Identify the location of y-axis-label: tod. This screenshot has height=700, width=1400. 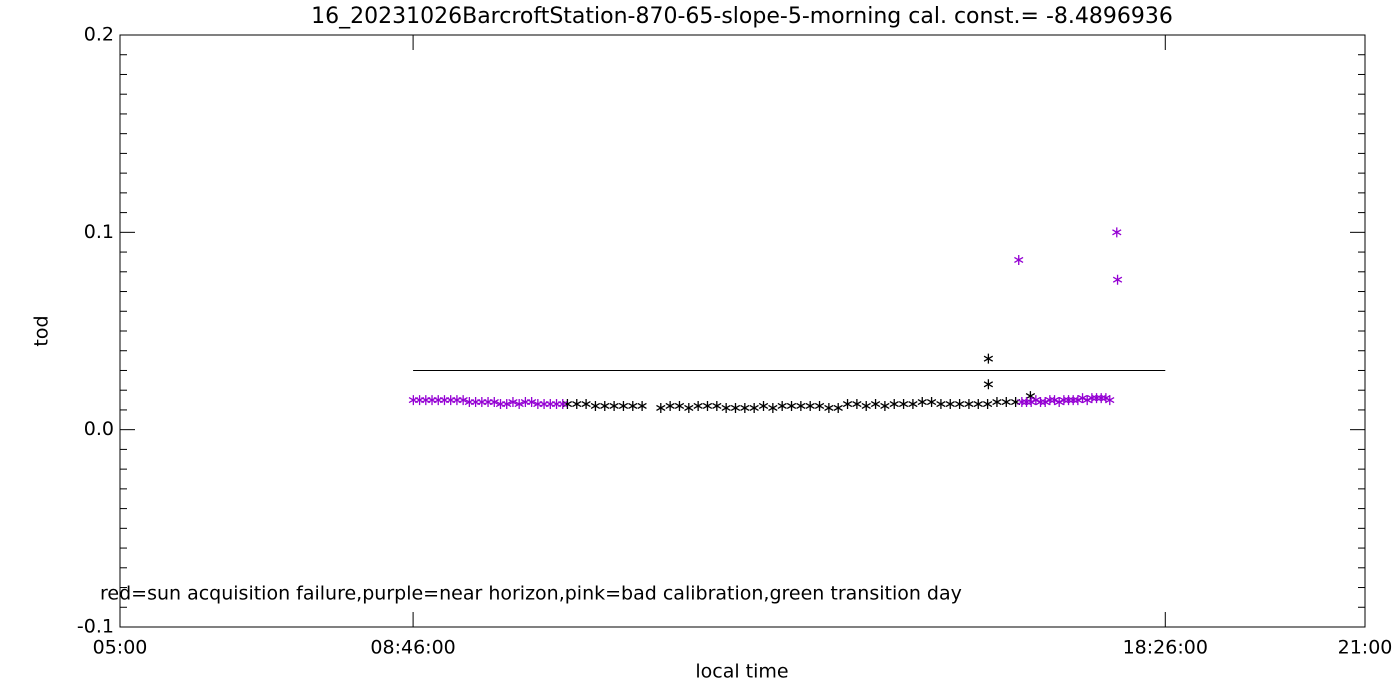
(42, 330).